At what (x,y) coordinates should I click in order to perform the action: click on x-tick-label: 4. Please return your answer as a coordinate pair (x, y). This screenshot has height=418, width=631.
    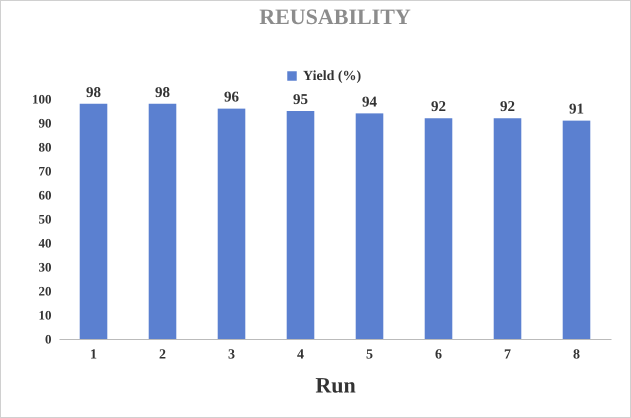
    Looking at the image, I should click on (300, 355).